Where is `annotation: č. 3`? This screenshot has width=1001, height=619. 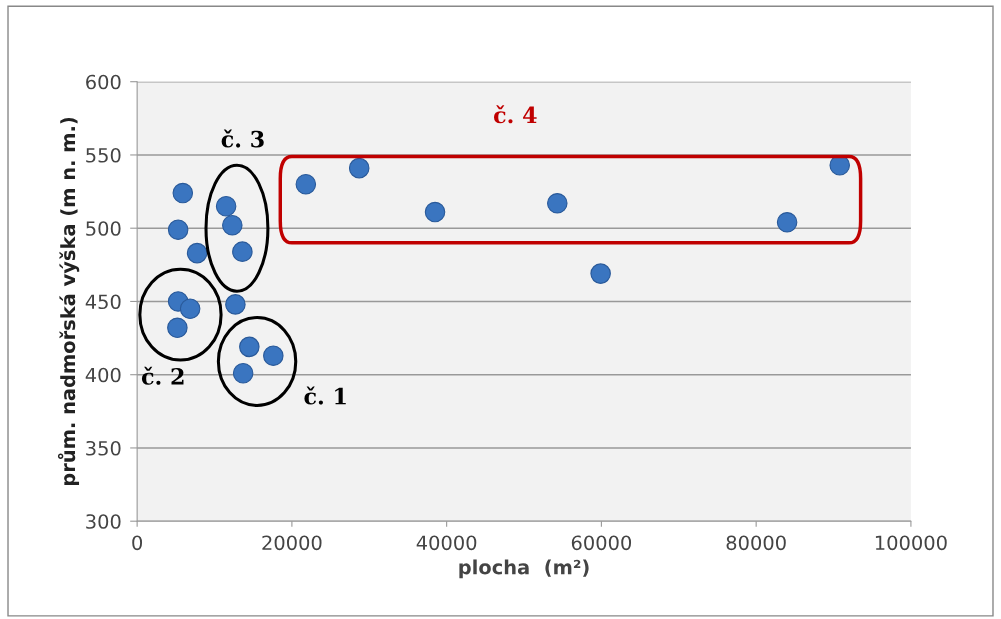 annotation: č. 3 is located at coordinates (242, 138).